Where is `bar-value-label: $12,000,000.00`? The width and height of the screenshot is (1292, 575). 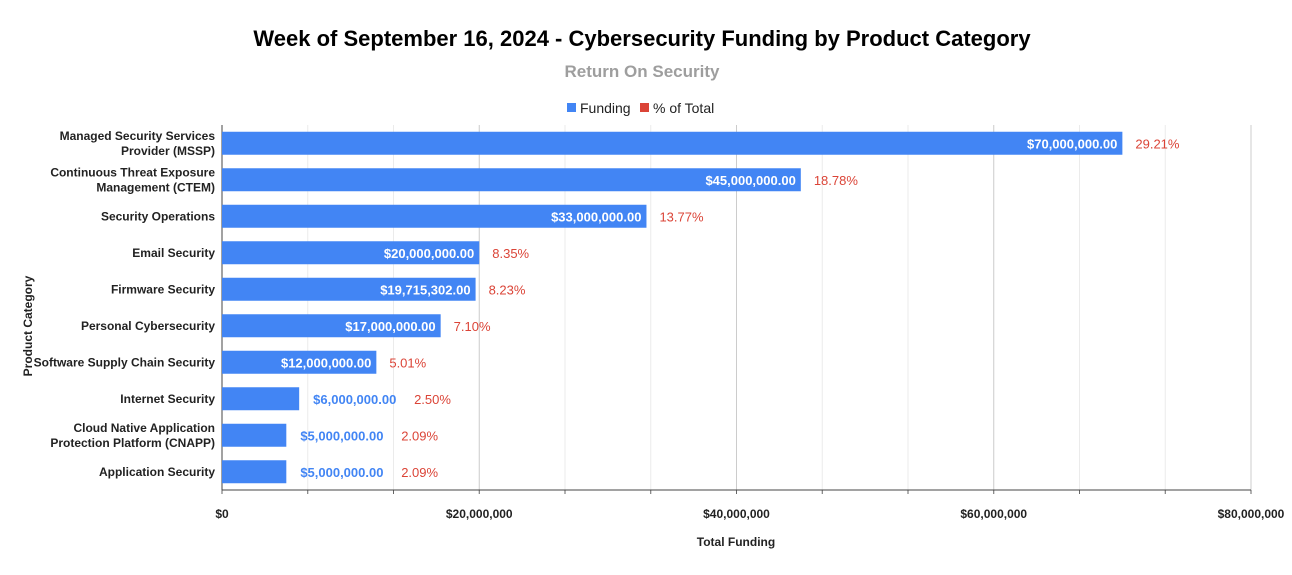 bar-value-label: $12,000,000.00 is located at coordinates (326, 362).